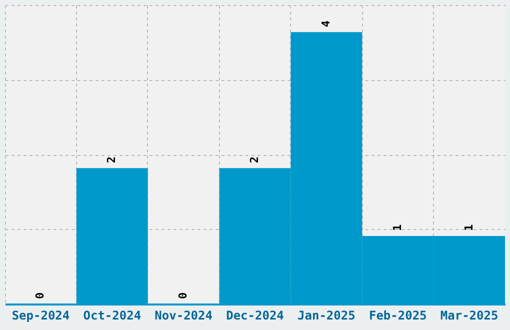 The height and width of the screenshot is (330, 510). I want to click on x-tick-label: Dec-2024, so click(255, 315).